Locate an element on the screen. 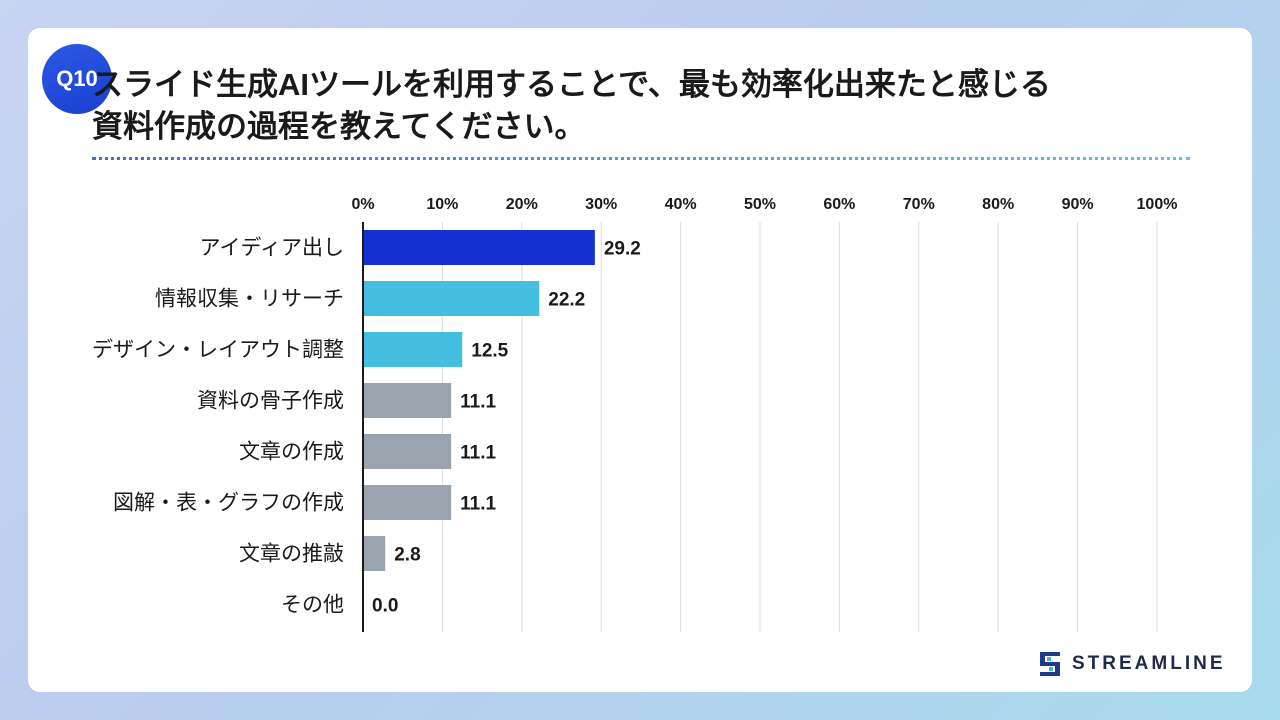 The height and width of the screenshot is (720, 1280). category-label: 情報収集・リサーチ is located at coordinates (249, 299).